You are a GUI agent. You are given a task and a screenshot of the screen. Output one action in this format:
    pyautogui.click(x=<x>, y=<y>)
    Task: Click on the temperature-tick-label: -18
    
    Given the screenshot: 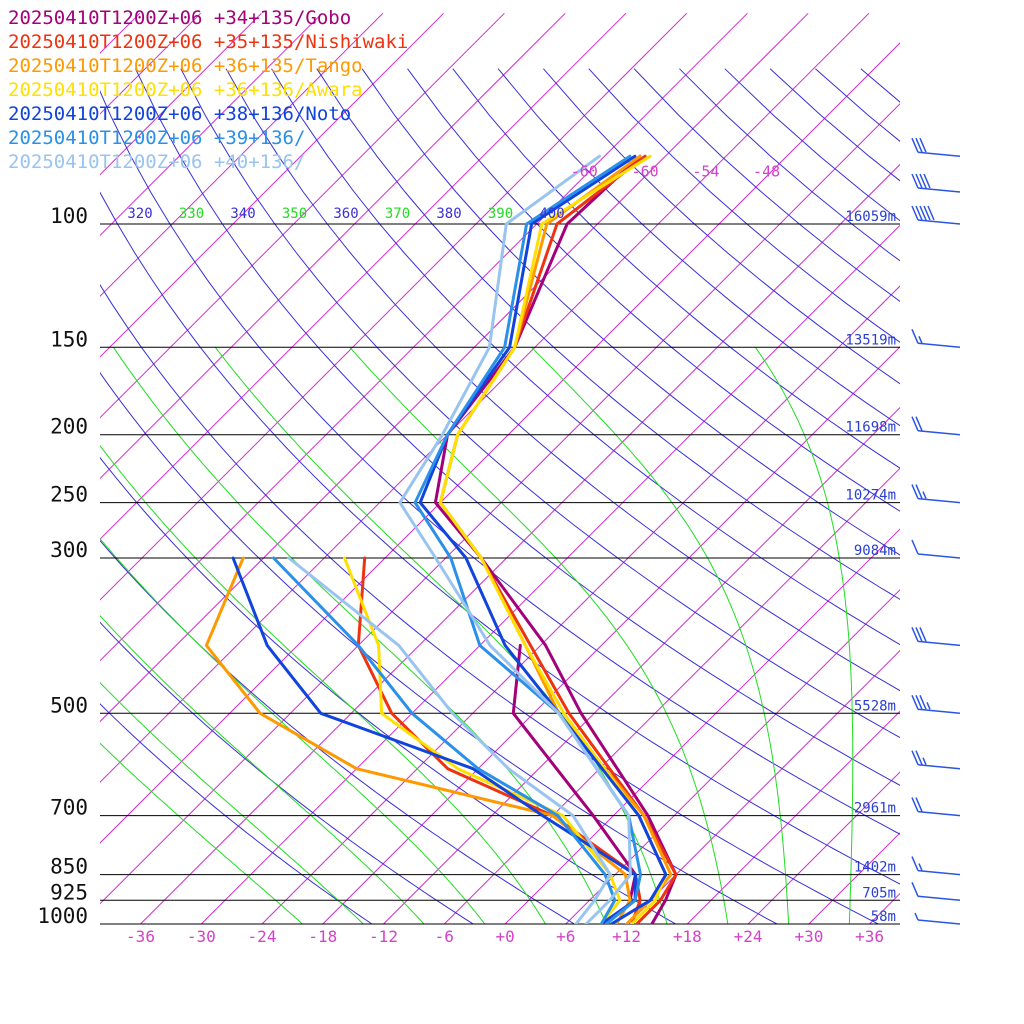 What is the action you would take?
    pyautogui.click(x=322, y=936)
    